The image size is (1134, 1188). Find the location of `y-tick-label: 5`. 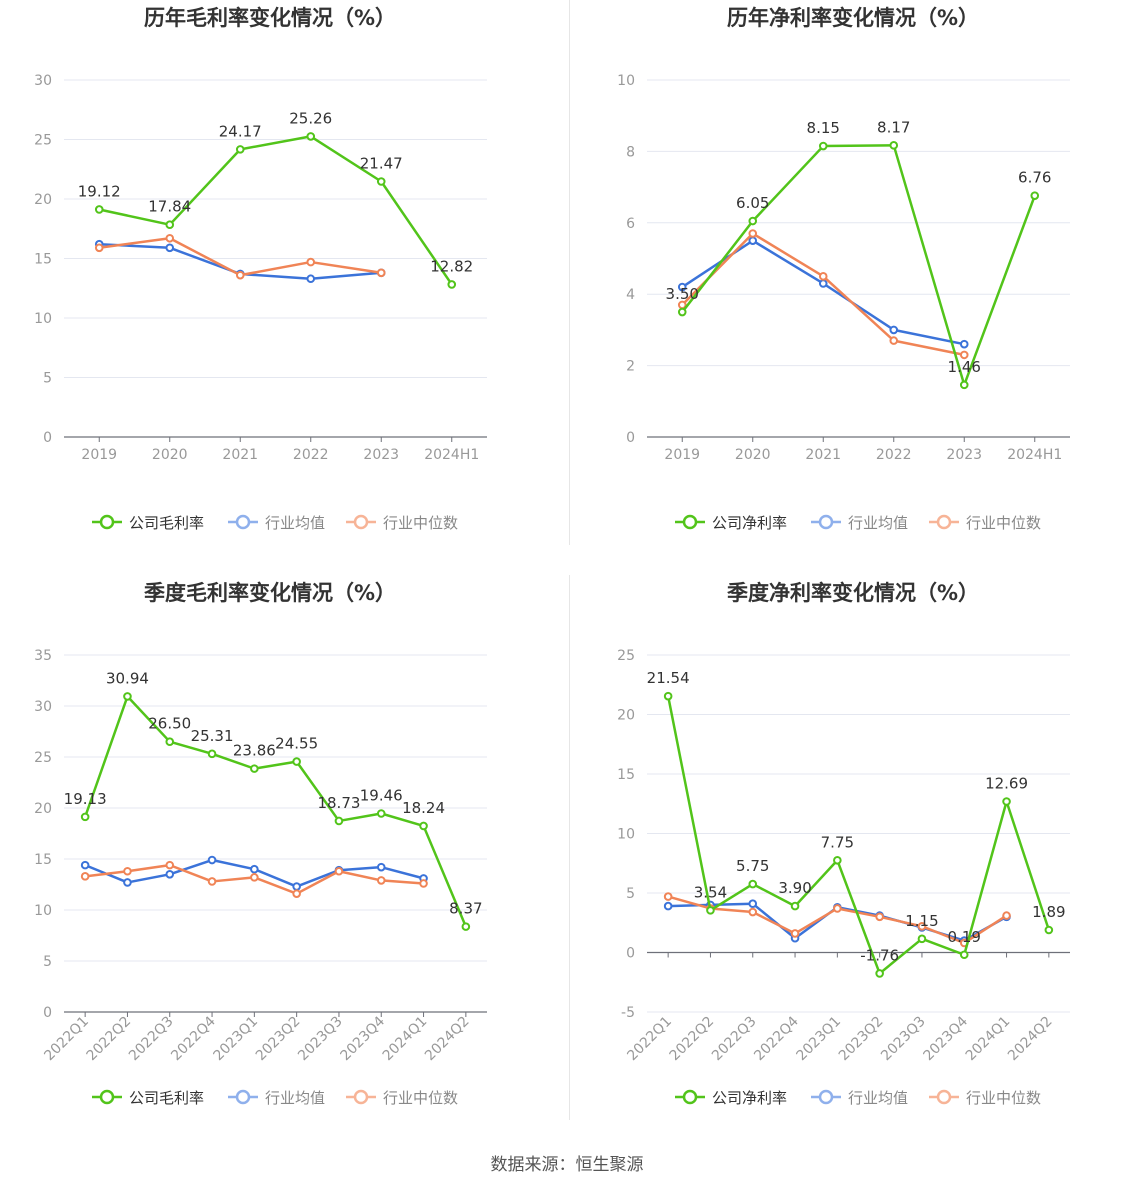

y-tick-label: 5 is located at coordinates (47, 379).